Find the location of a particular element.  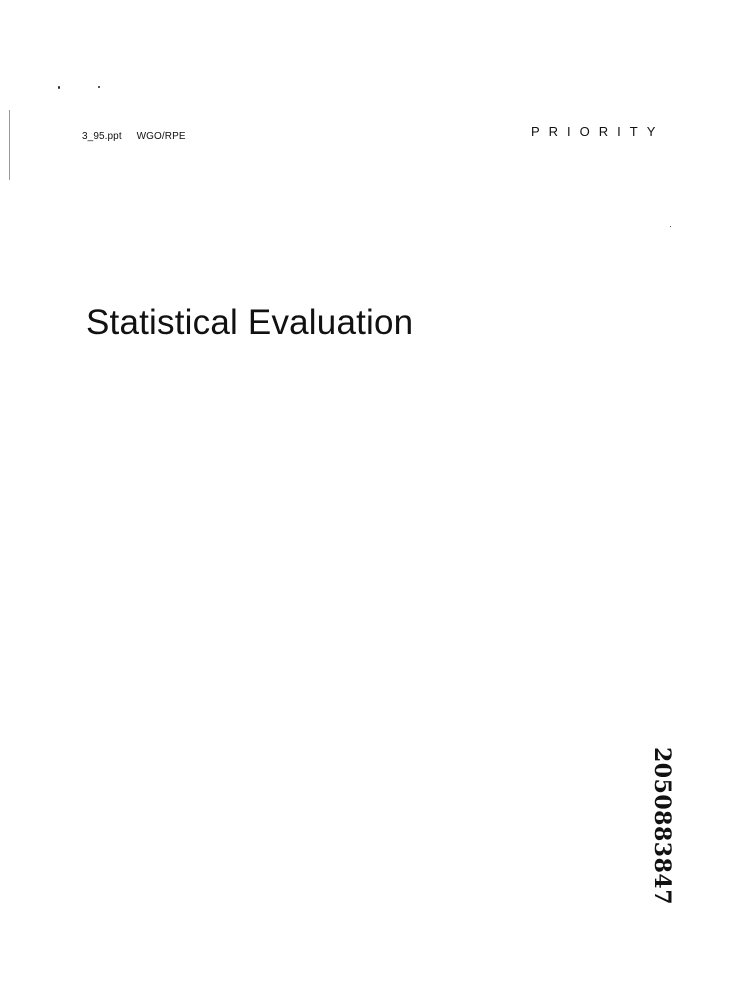

header-filename: 3_95.ppt is located at coordinates (102, 136).